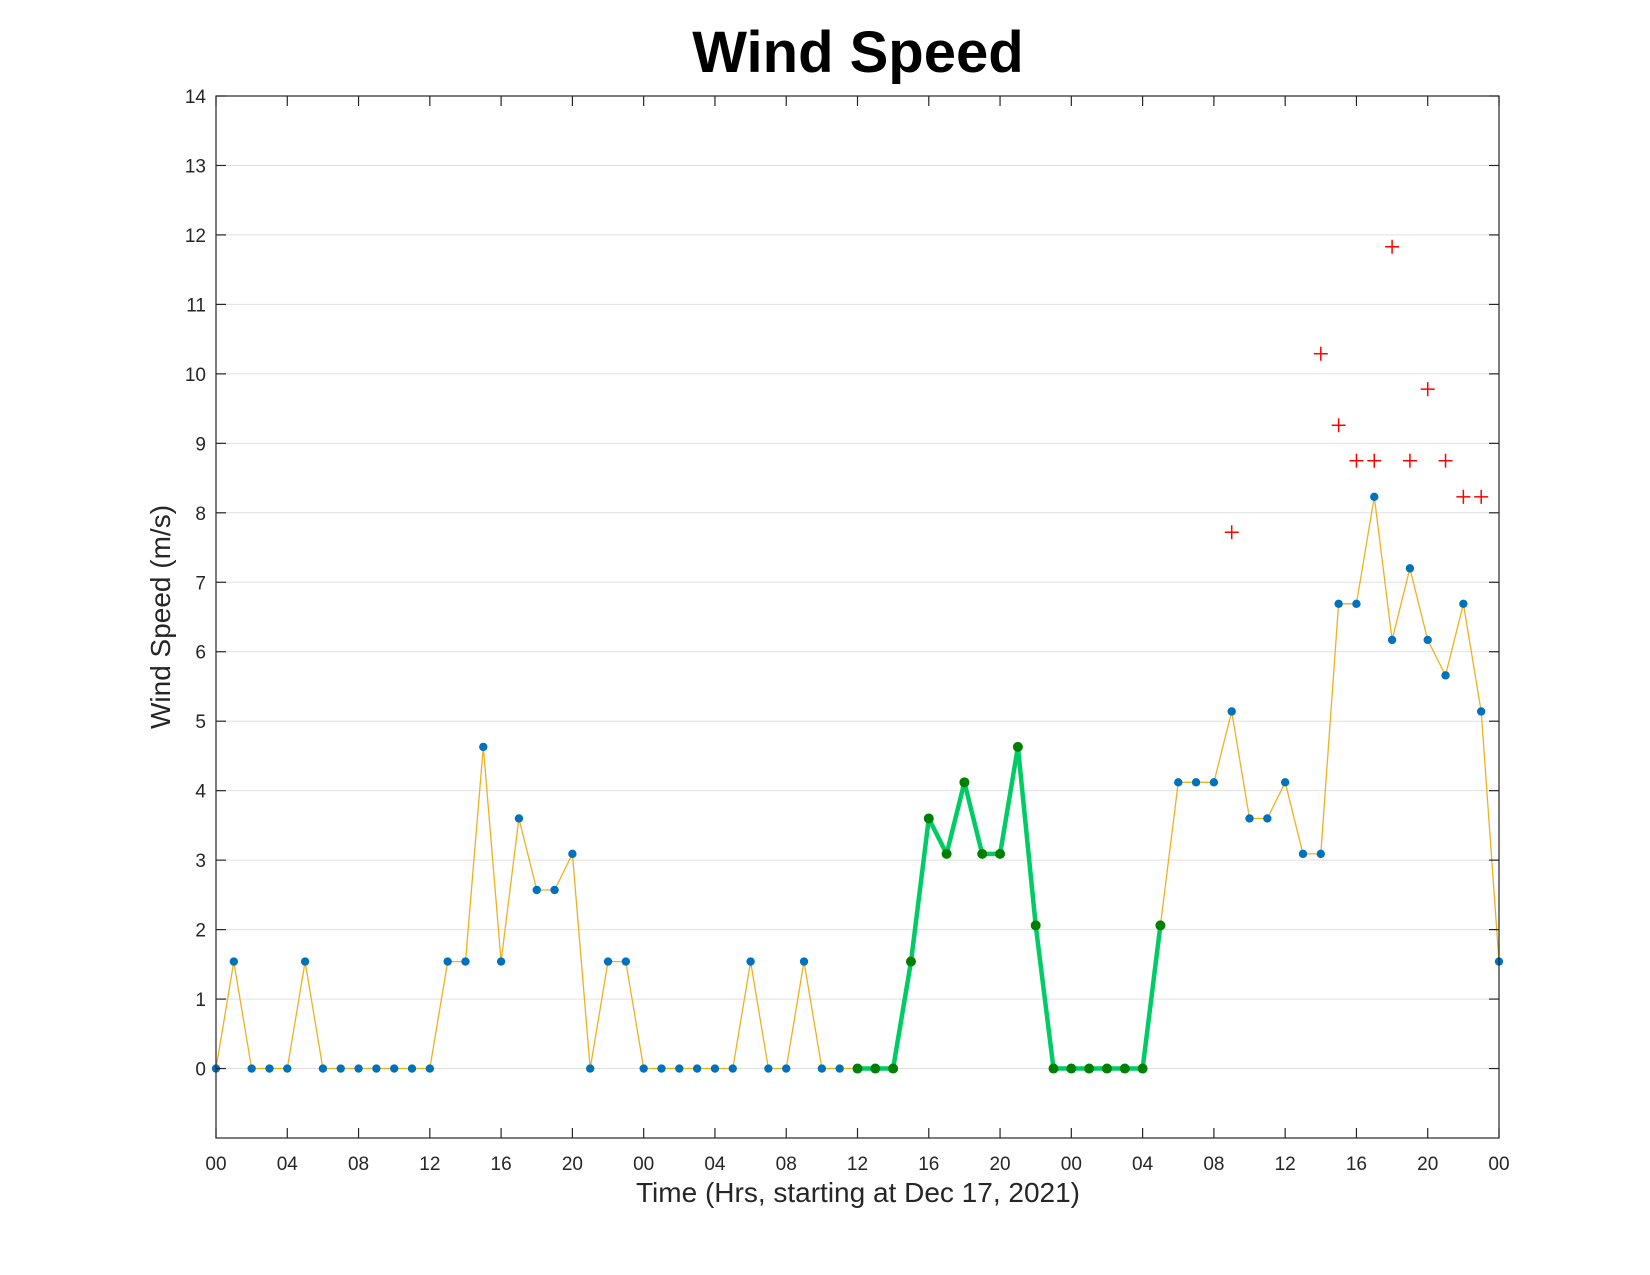 Image resolution: width=1650 pixels, height=1275 pixels. Describe the element at coordinates (1213, 1164) in the screenshot. I see `x-tick-label: 08` at that location.